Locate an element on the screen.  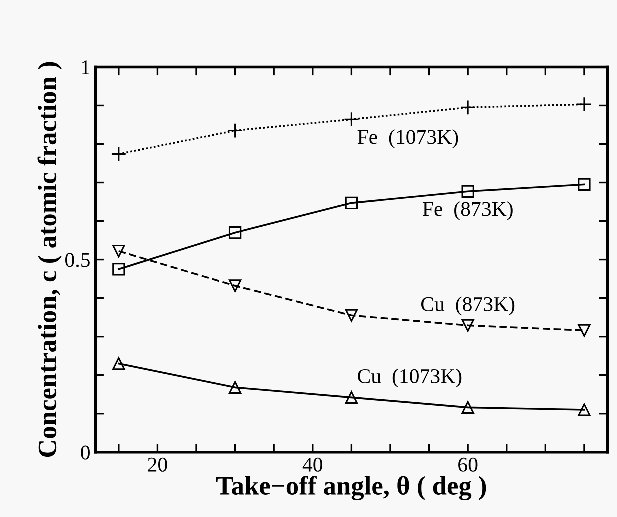
series-label: Fe (1073K) is located at coordinates (408, 139).